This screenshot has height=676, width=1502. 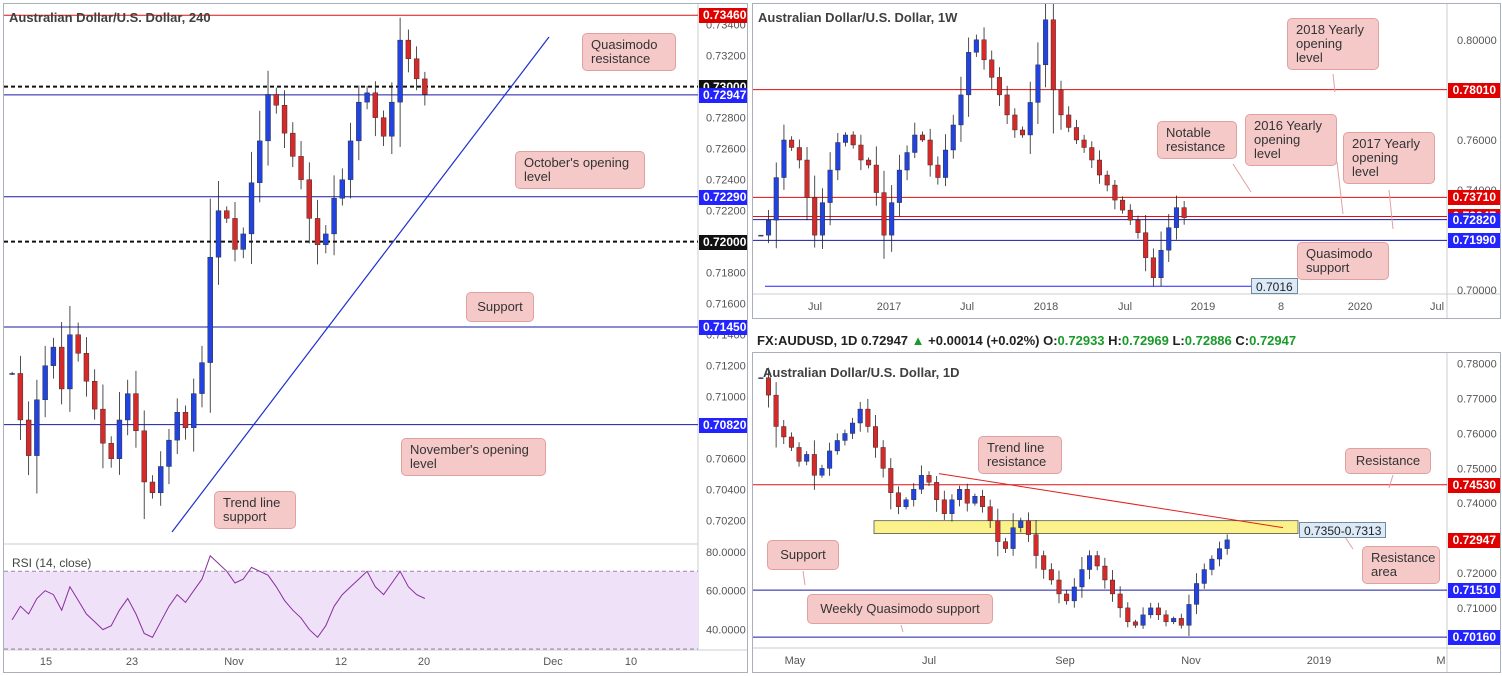 What do you see at coordinates (1477, 141) in the screenshot?
I see `weekly-price-tick: 0.76000` at bounding box center [1477, 141].